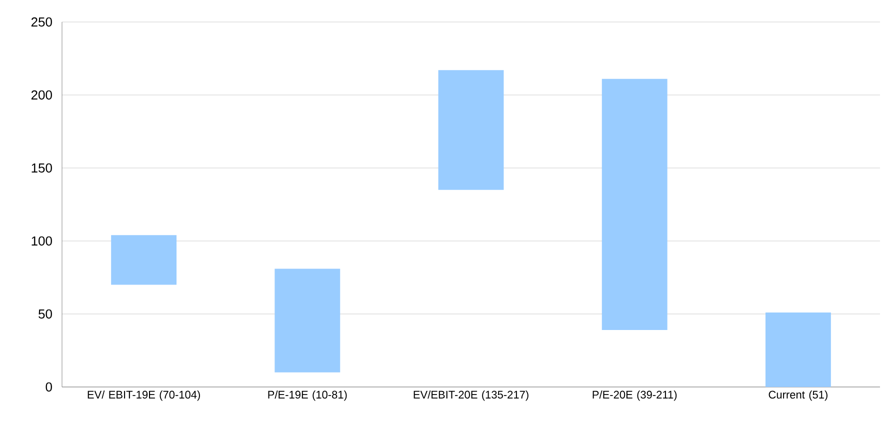  What do you see at coordinates (144, 395) in the screenshot?
I see `x-tick-label: EV/ EBIT-19E (70-104)` at bounding box center [144, 395].